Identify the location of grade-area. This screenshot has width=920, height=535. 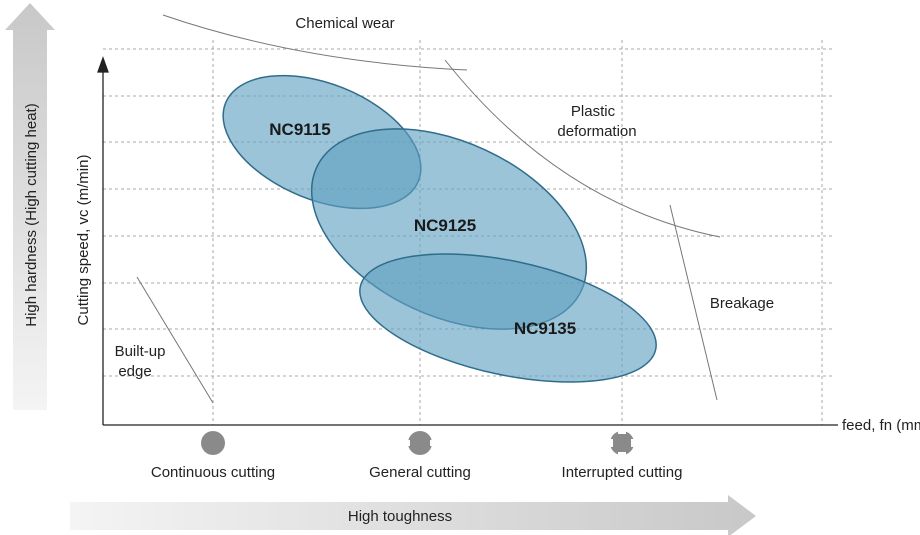
(508, 318).